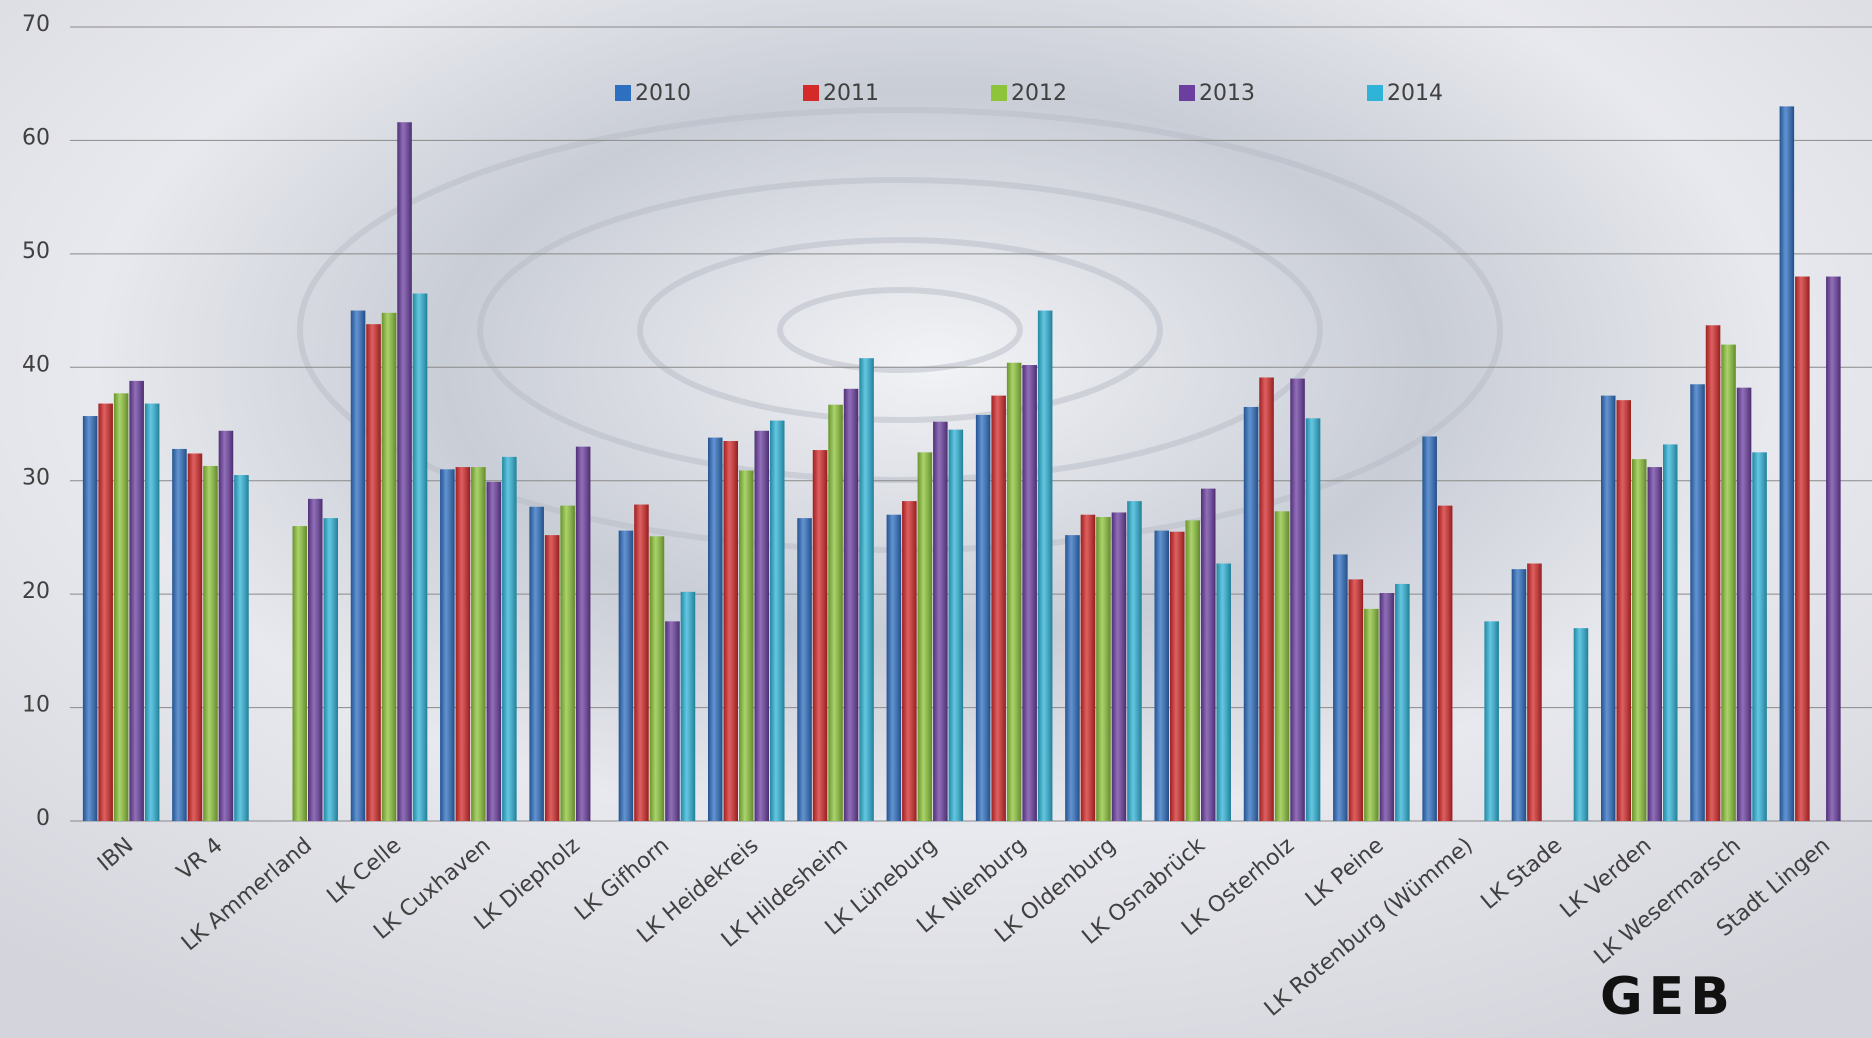  I want to click on y-tick-label: 30, so click(36, 478).